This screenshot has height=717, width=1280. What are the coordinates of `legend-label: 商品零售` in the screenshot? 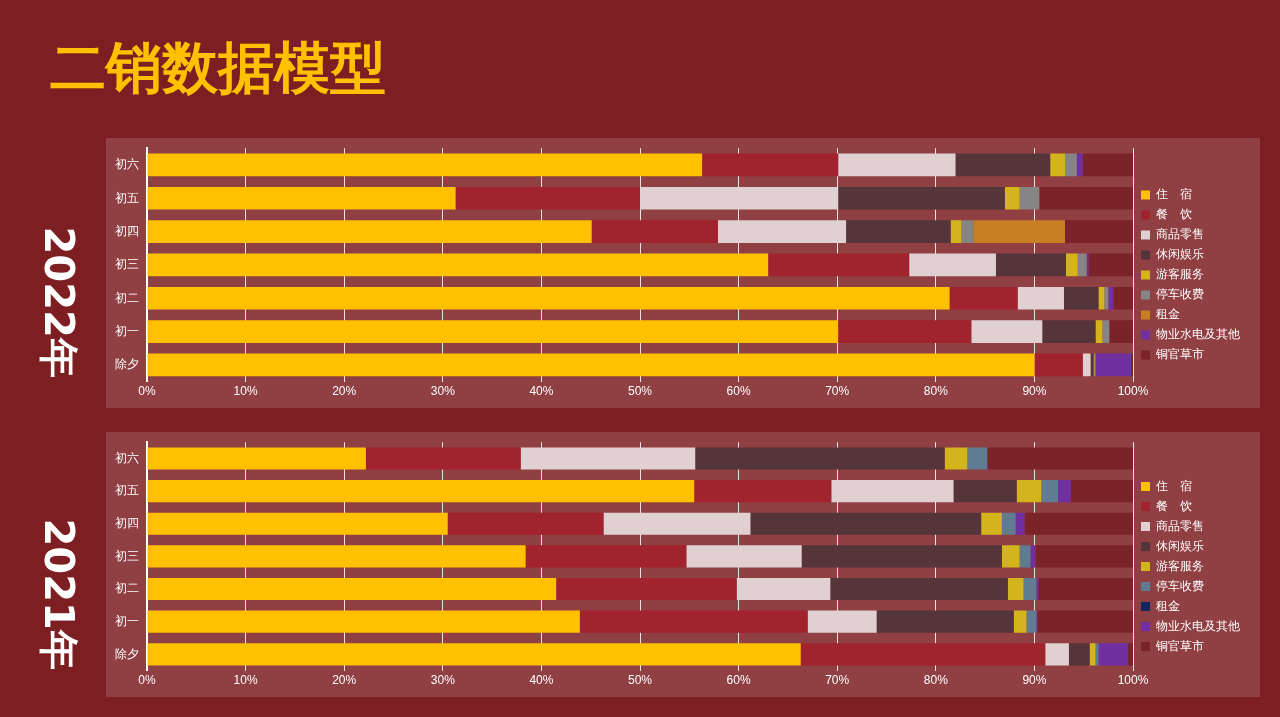 It's located at (1180, 525).